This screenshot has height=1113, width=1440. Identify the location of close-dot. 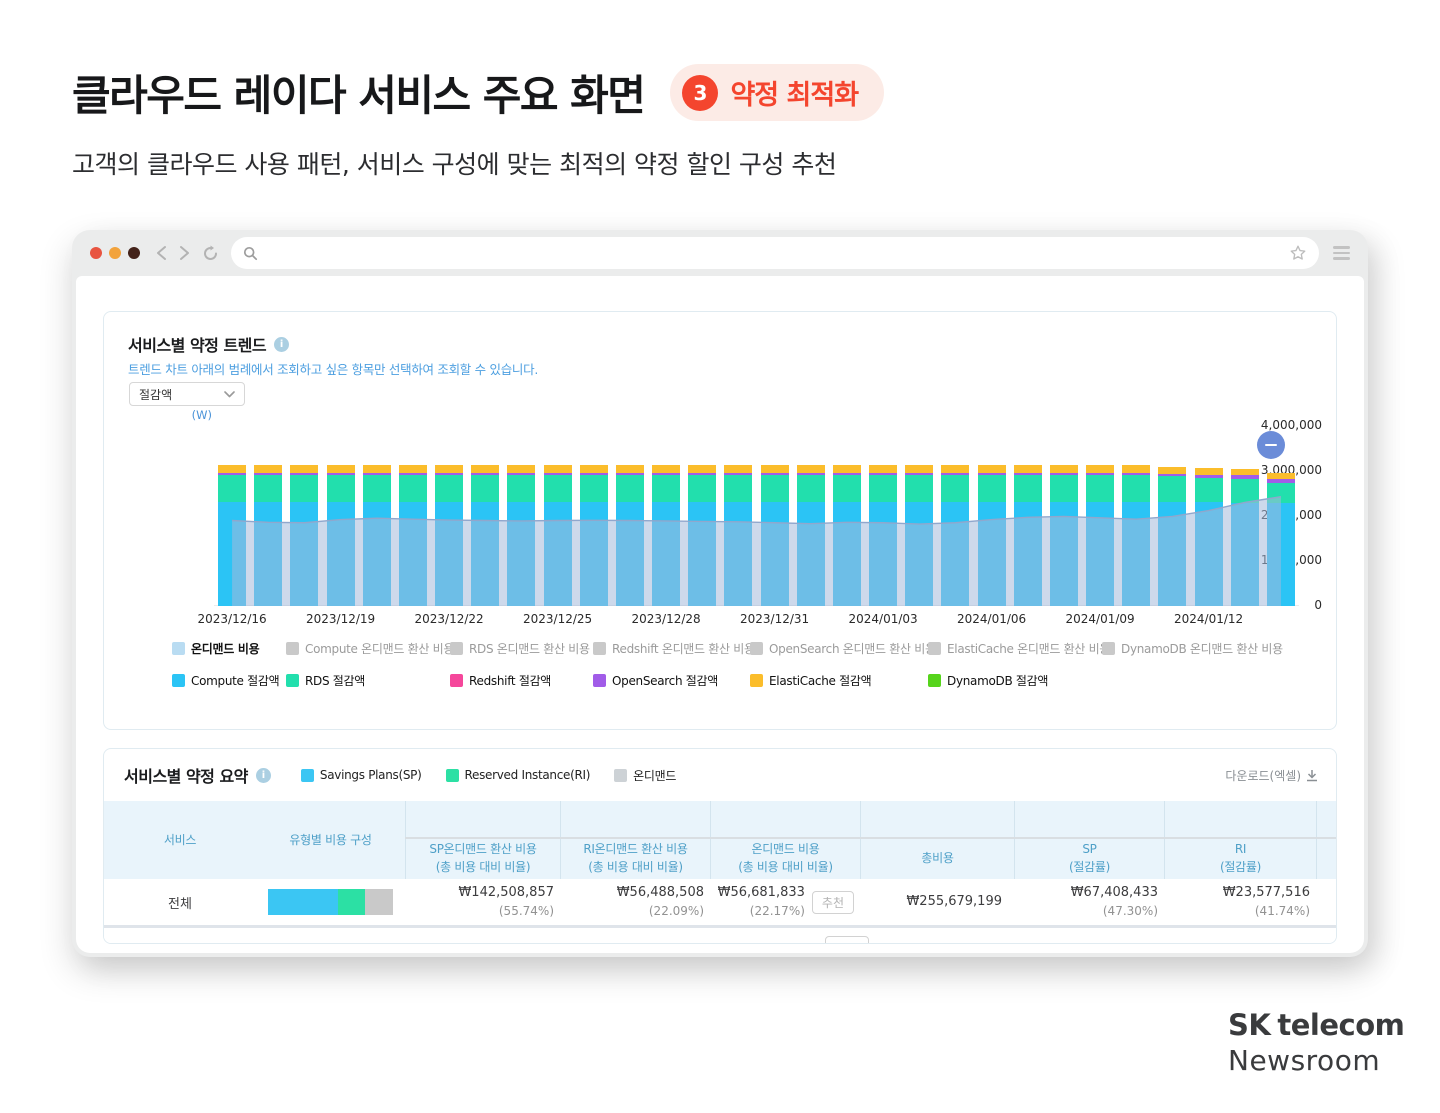
(96, 253).